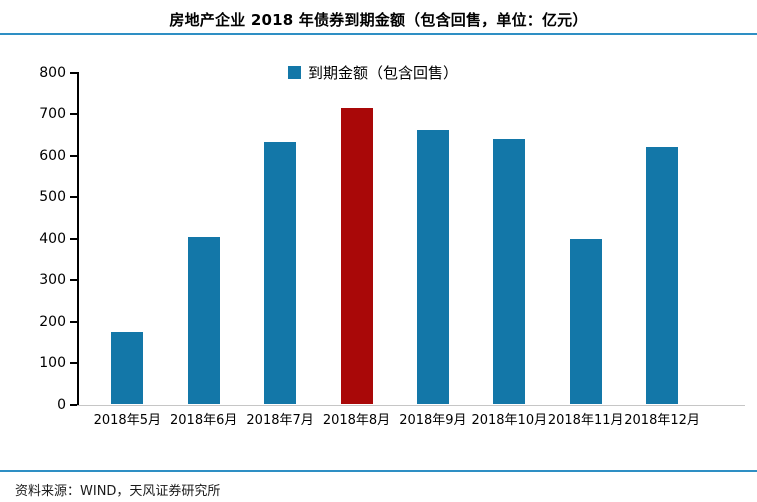 The image size is (757, 502). Describe the element at coordinates (294, 72) in the screenshot. I see `legend-swatch-icon` at that location.